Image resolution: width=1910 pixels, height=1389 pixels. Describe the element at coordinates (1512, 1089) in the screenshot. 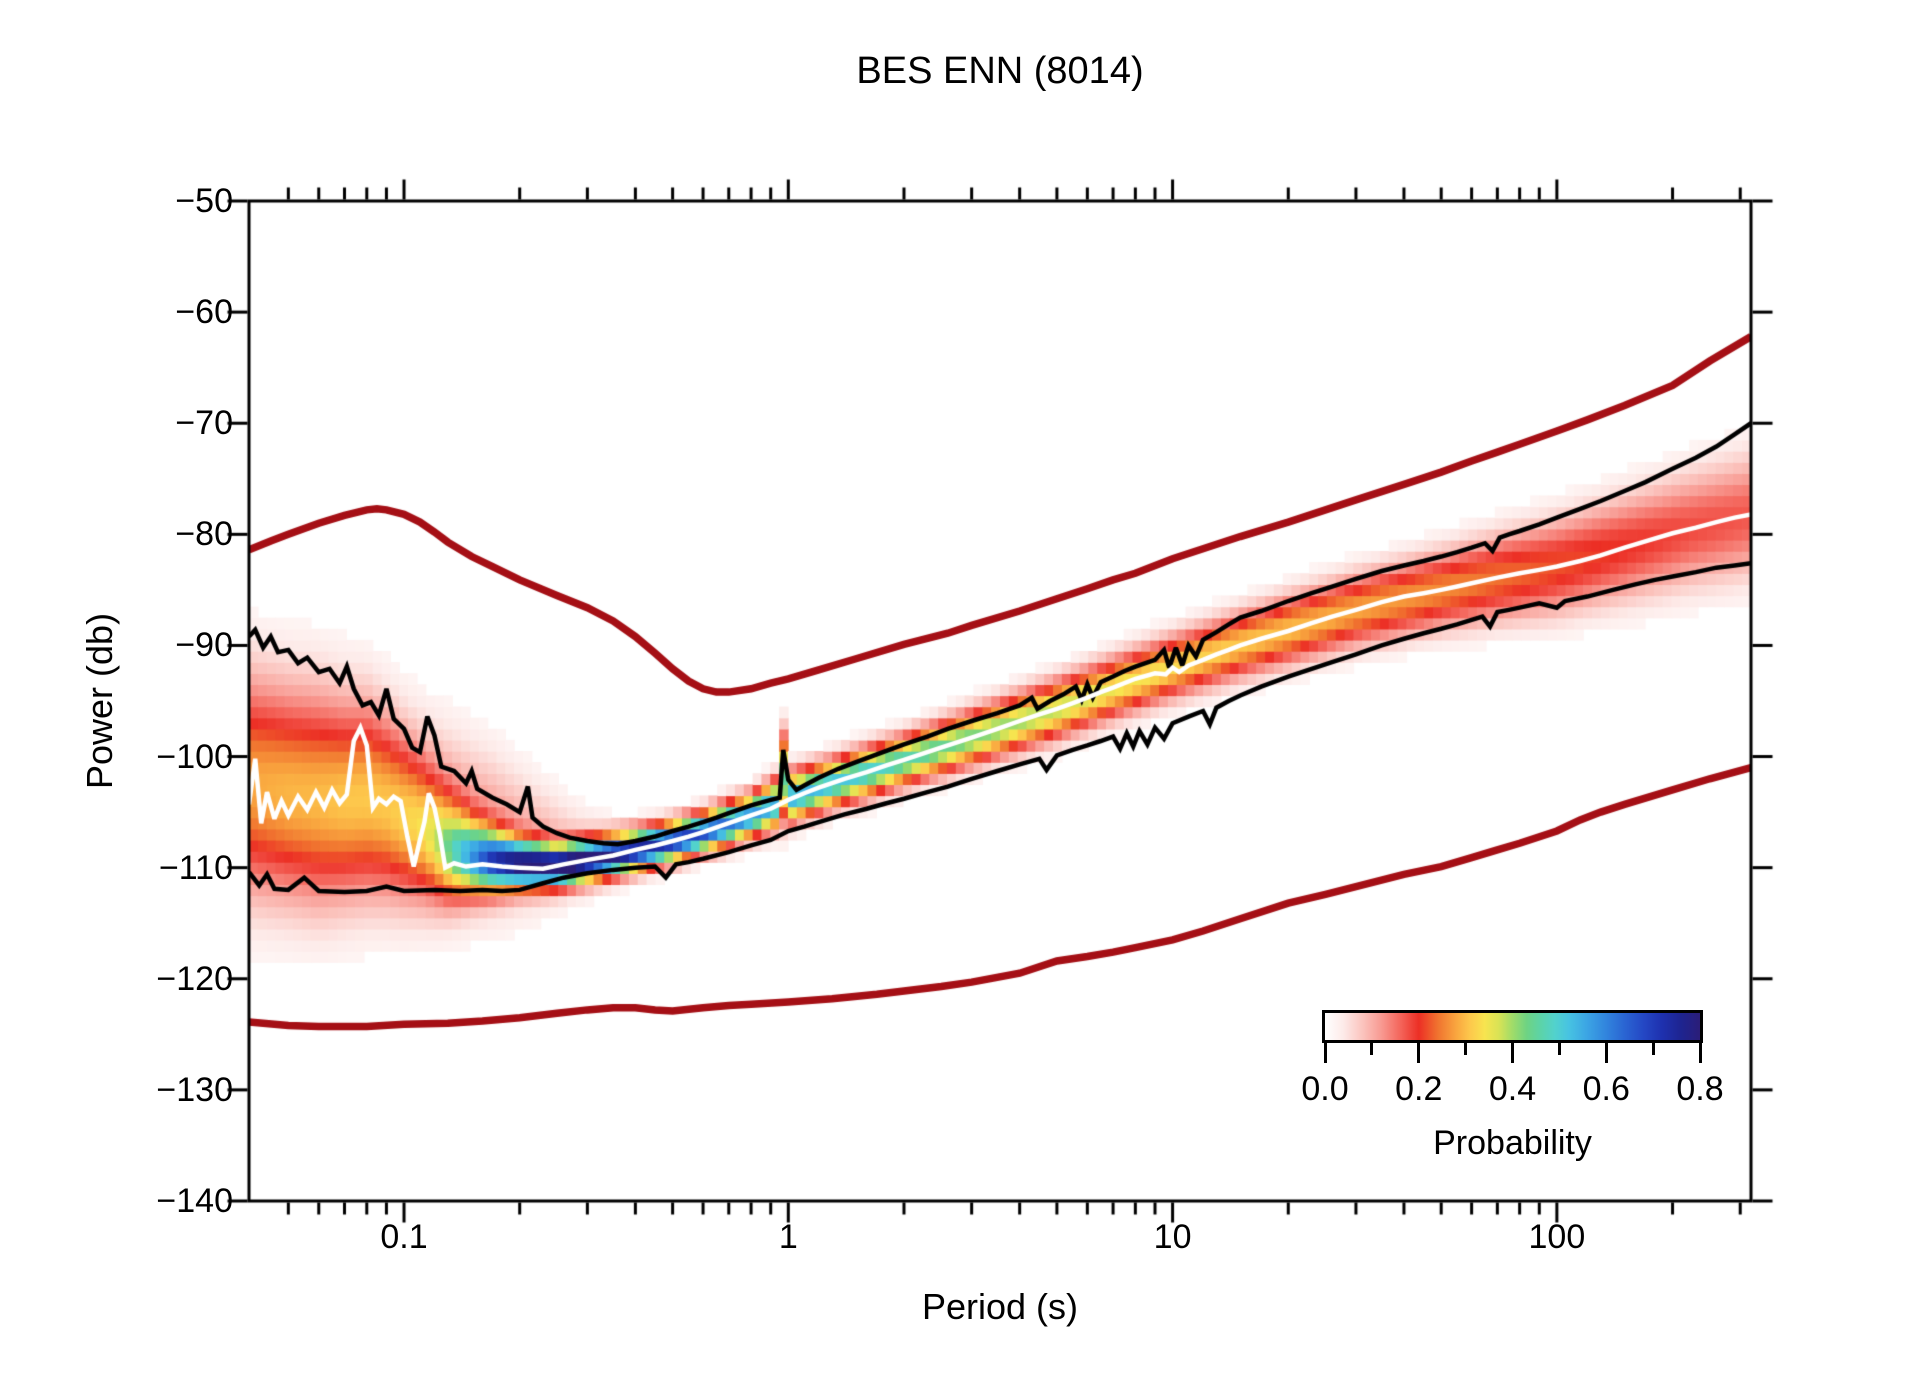

I see `colorbar-tick-label: 0.4` at that location.